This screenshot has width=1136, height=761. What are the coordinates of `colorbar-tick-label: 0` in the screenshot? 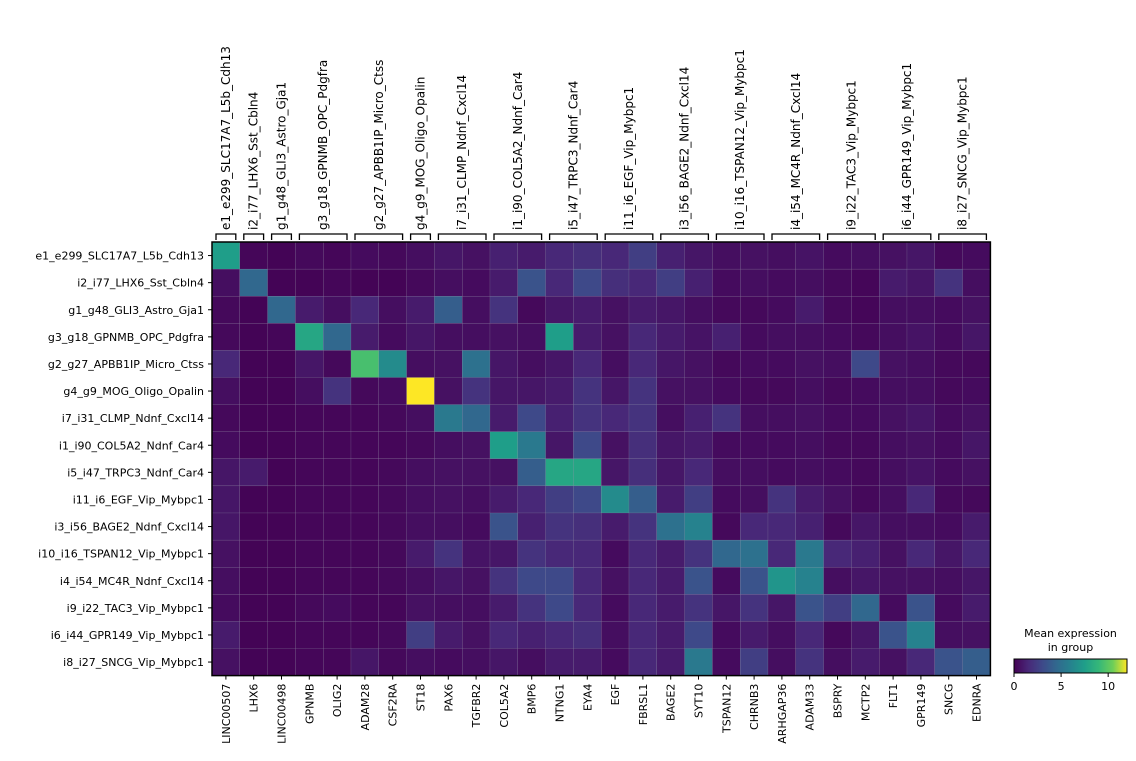 It's located at (1014, 686).